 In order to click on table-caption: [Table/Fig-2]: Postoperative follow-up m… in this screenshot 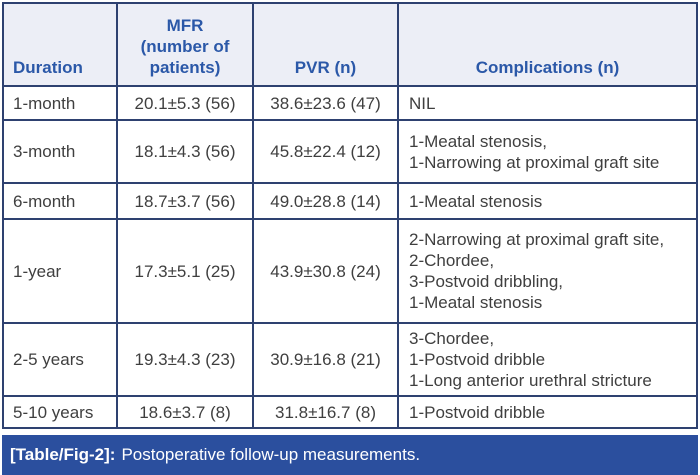, I will do `click(350, 455)`.